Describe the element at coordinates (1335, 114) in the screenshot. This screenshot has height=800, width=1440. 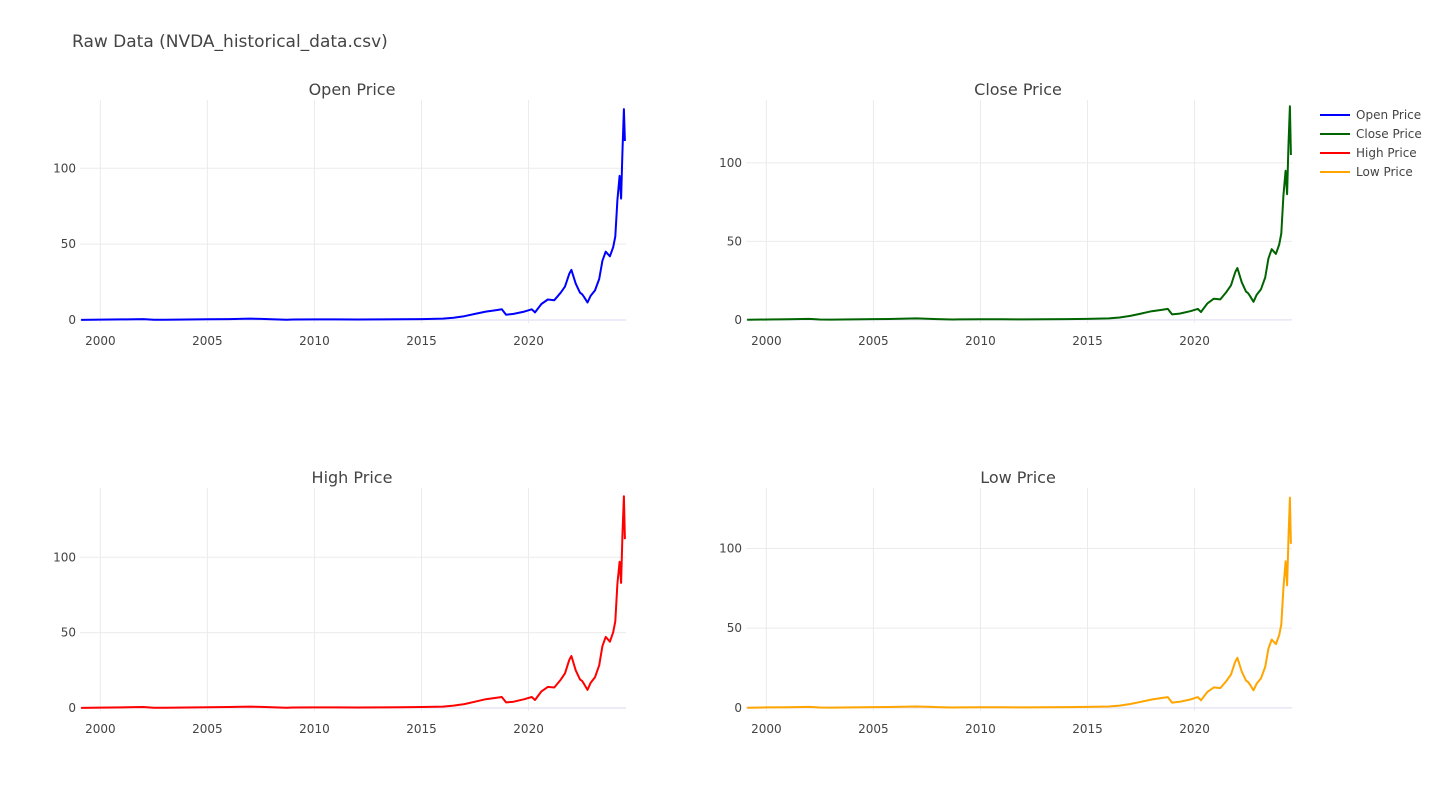
I see `legend-swatch-open` at that location.